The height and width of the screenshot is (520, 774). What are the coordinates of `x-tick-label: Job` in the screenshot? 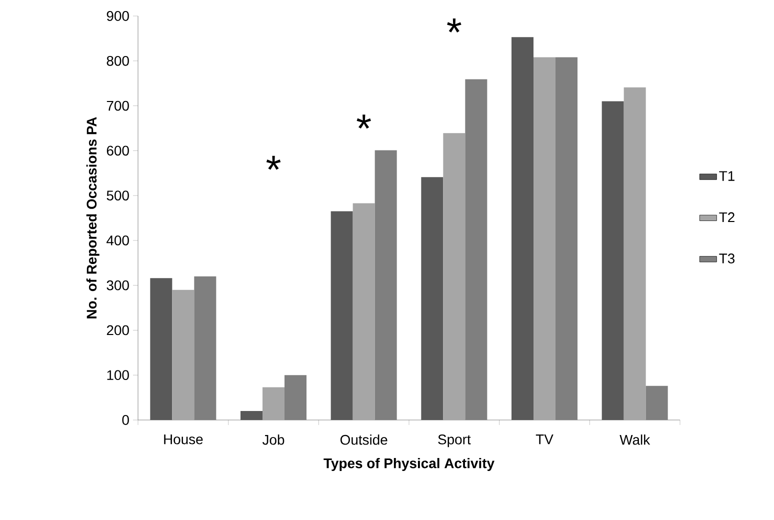 It's located at (273, 439).